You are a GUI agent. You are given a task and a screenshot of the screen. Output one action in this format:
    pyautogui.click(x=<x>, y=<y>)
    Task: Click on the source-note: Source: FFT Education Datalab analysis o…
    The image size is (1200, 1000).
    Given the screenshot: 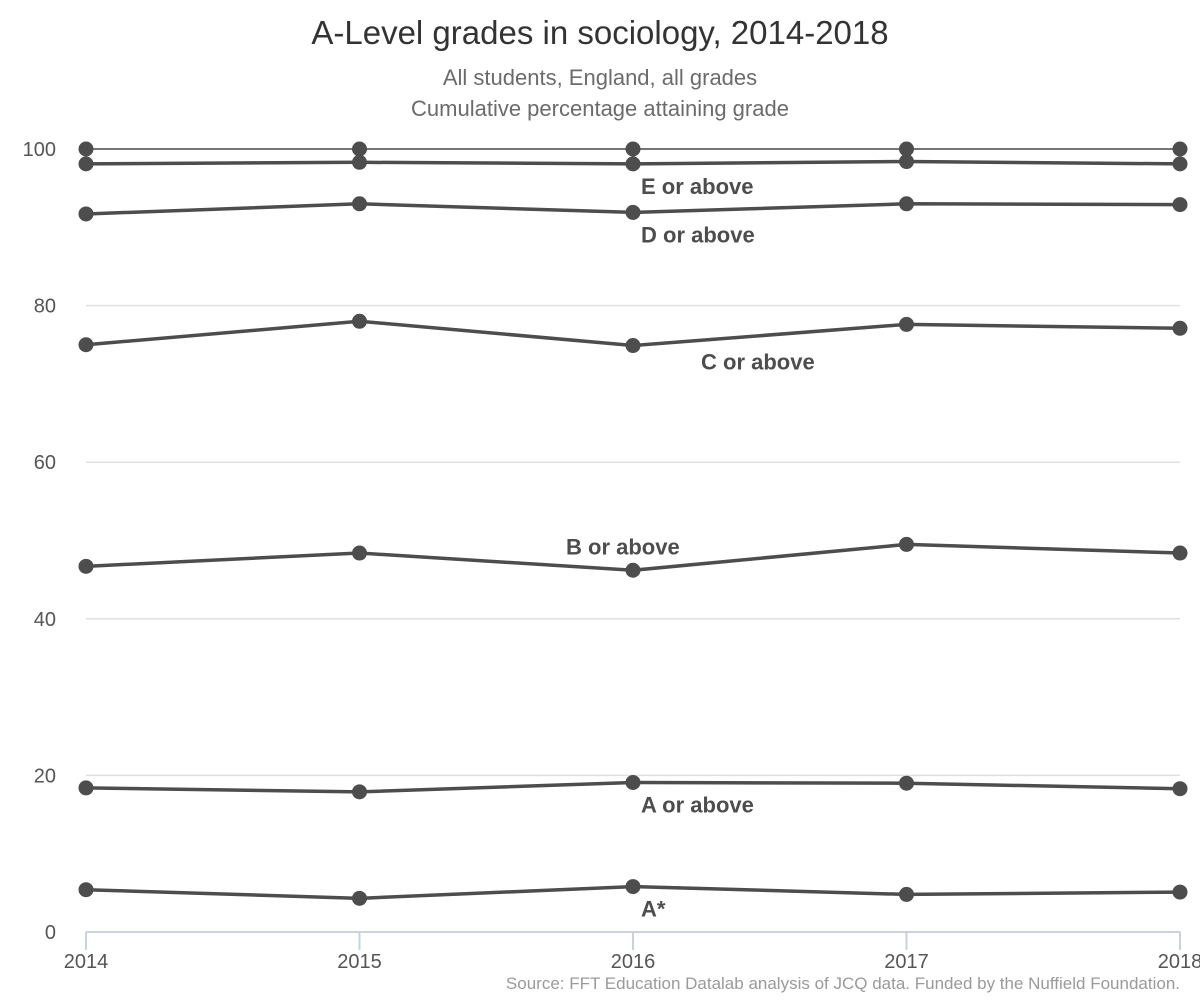 What is the action you would take?
    pyautogui.click(x=842, y=983)
    